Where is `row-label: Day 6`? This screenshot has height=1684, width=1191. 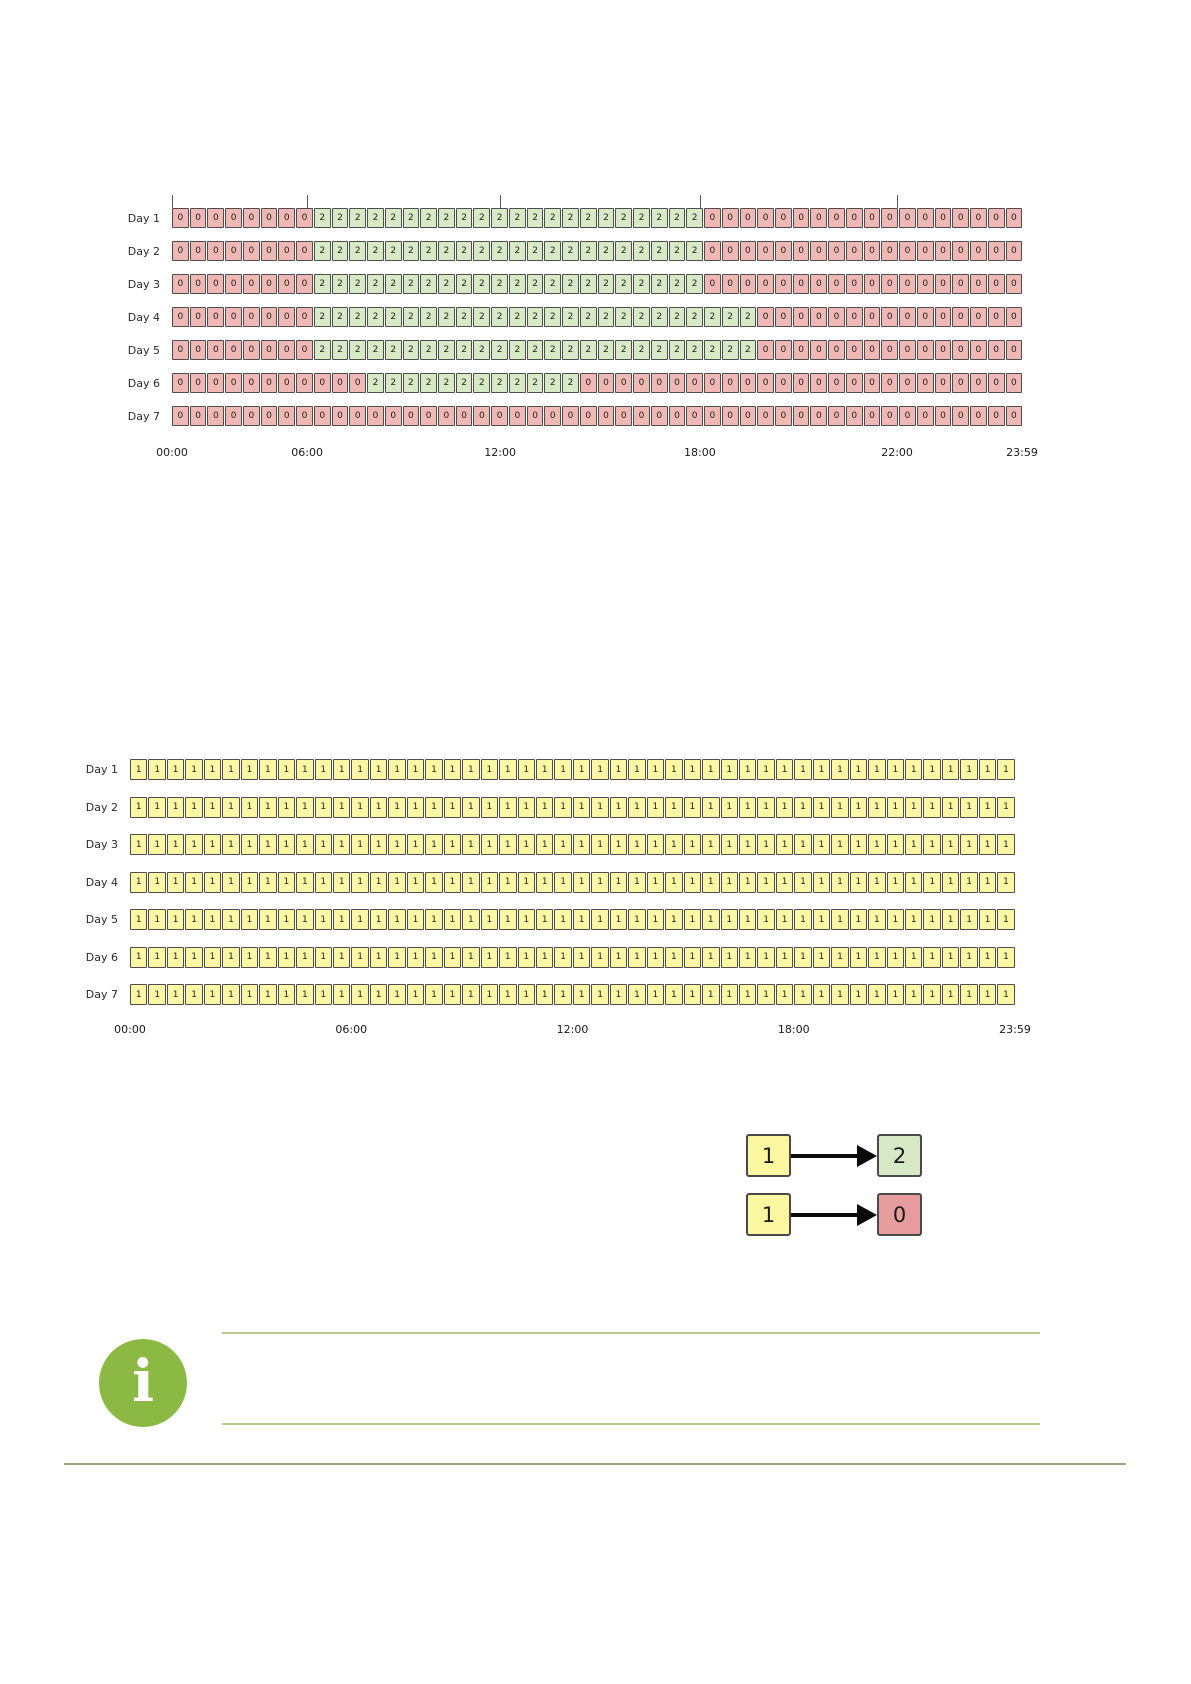 row-label: Day 6 is located at coordinates (101, 957).